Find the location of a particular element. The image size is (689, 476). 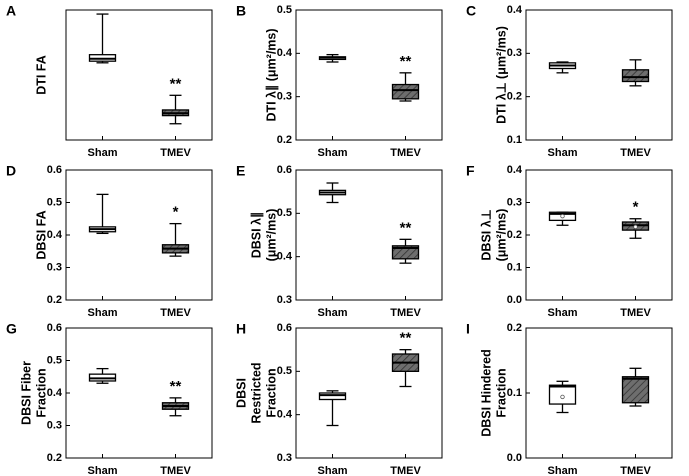

y-axis-label: DTI λ⊥ (μm²/ms) is located at coordinates (501, 75).